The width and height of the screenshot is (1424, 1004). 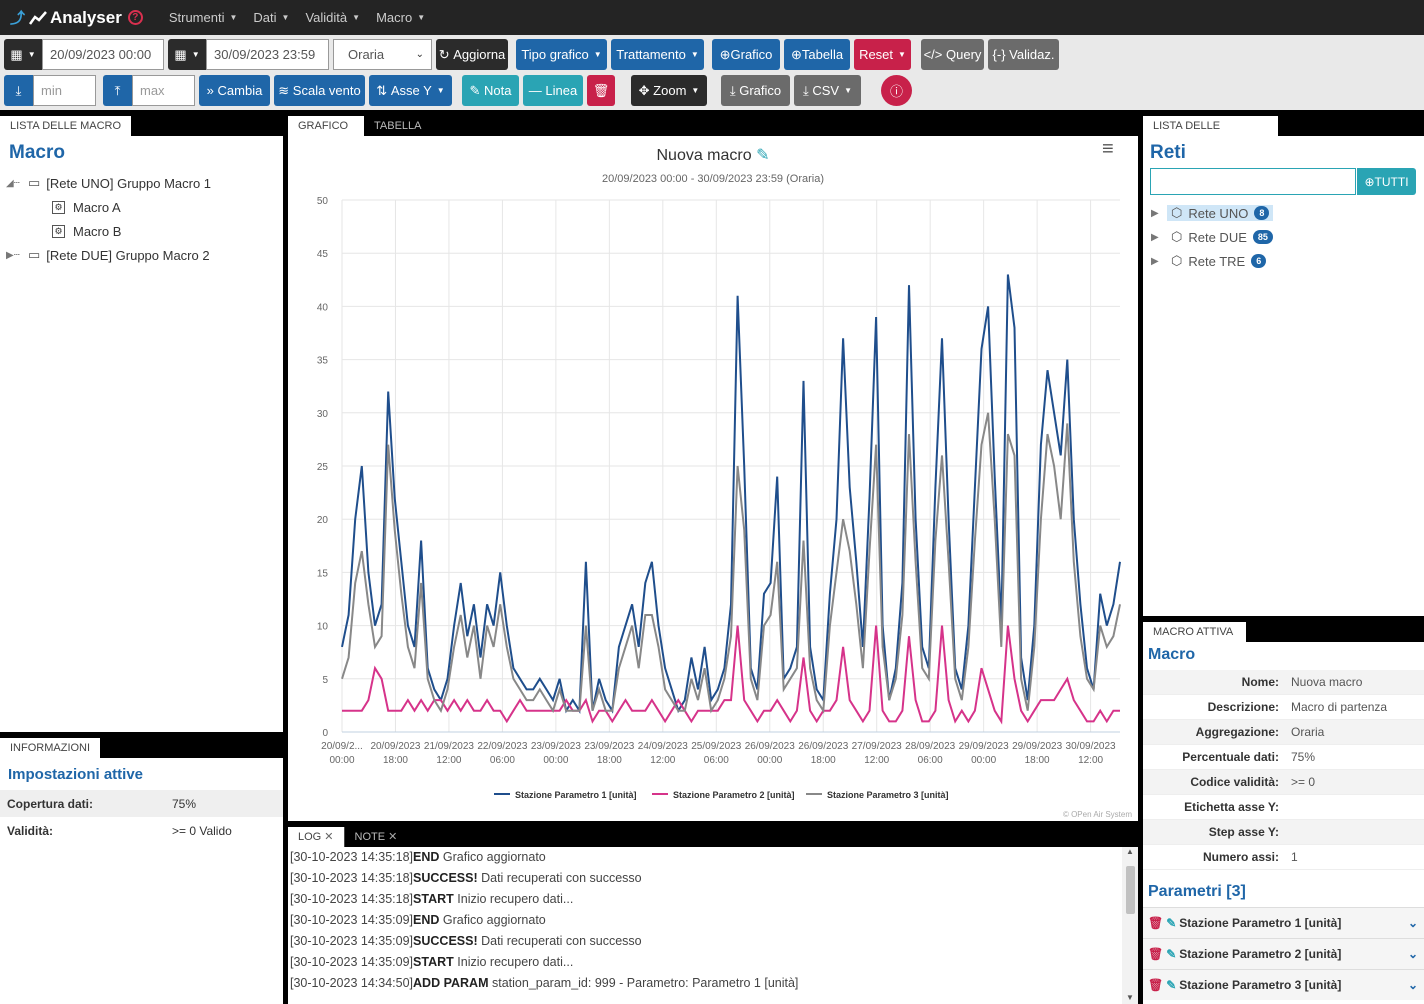 What do you see at coordinates (325, 680) in the screenshot?
I see `y-tick-label: 5` at bounding box center [325, 680].